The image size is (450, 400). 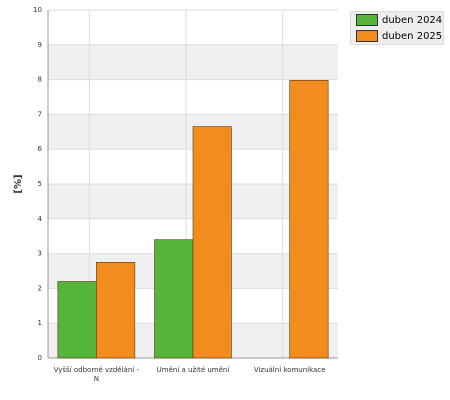 I want to click on x-tick-label: Umění a užité umění, so click(x=193, y=370).